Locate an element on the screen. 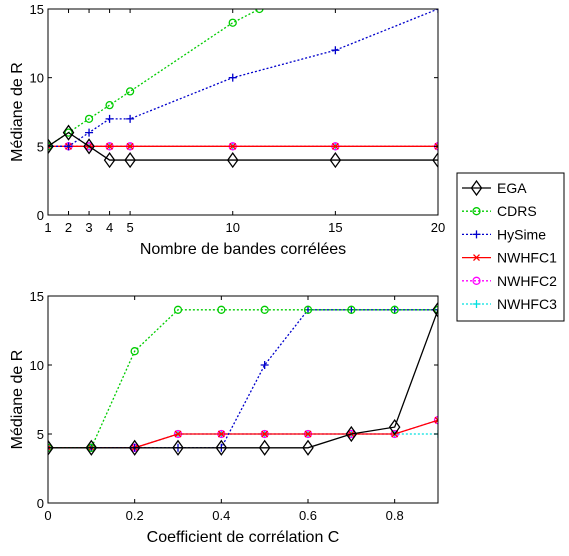  x-tick-label: 10 is located at coordinates (233, 227).